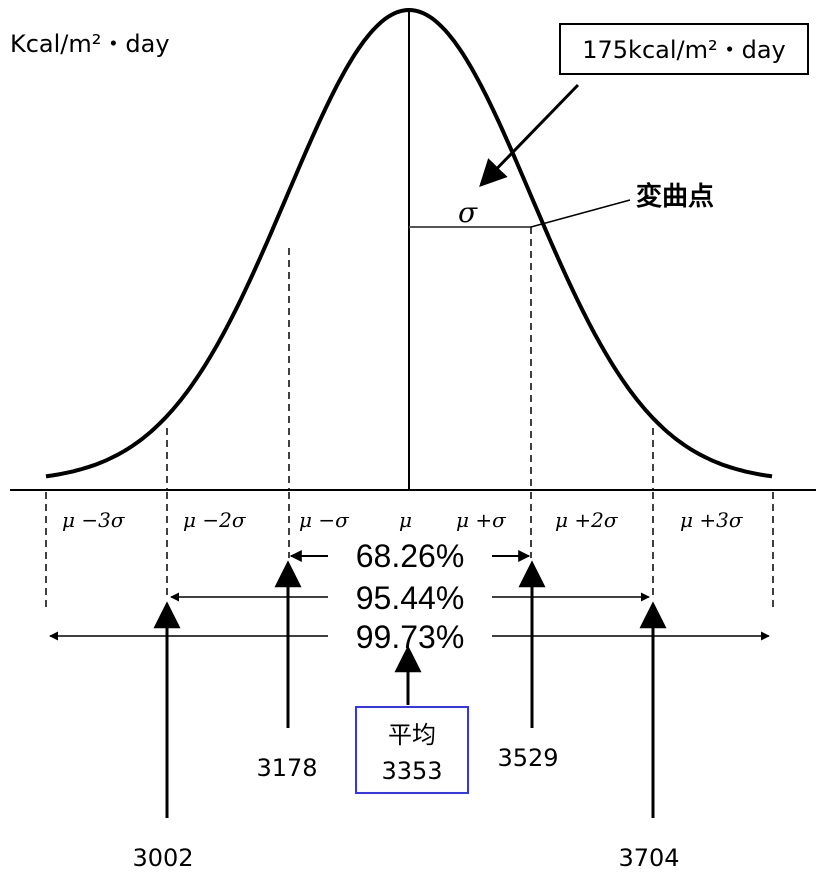  I want to click on callout-box, so click(684, 49).